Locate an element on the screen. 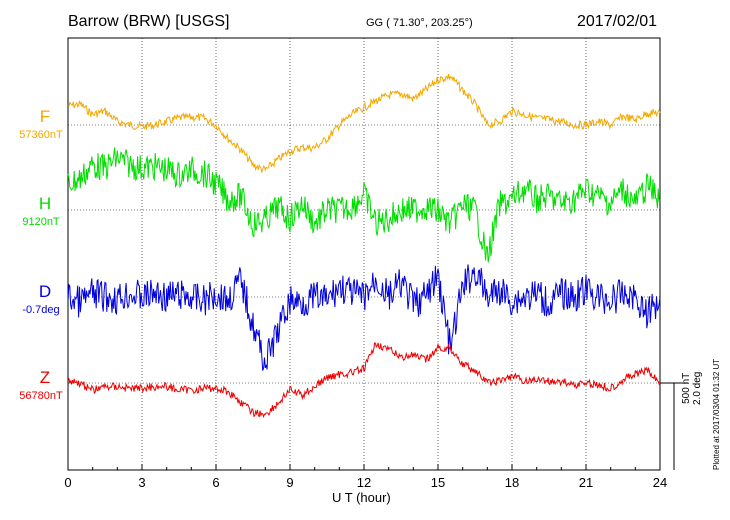 The height and width of the screenshot is (520, 730). chart-title: Barrow (BRW) [USGS] is located at coordinates (149, 21).